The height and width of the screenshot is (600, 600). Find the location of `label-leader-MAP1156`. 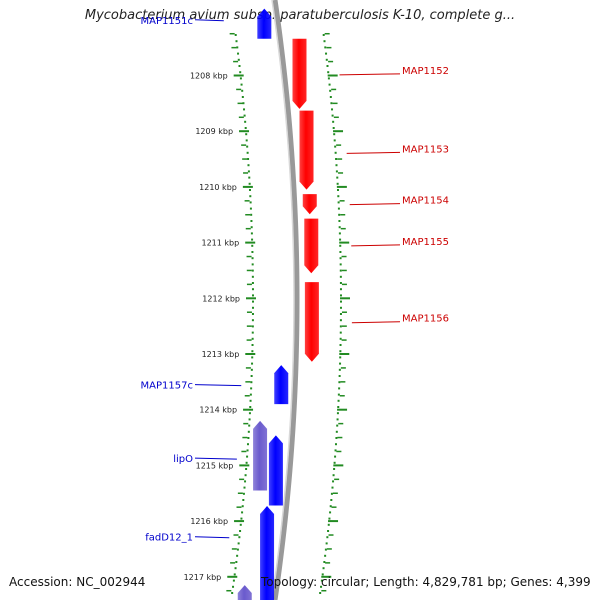

label-leader-MAP1156 is located at coordinates (376, 322).